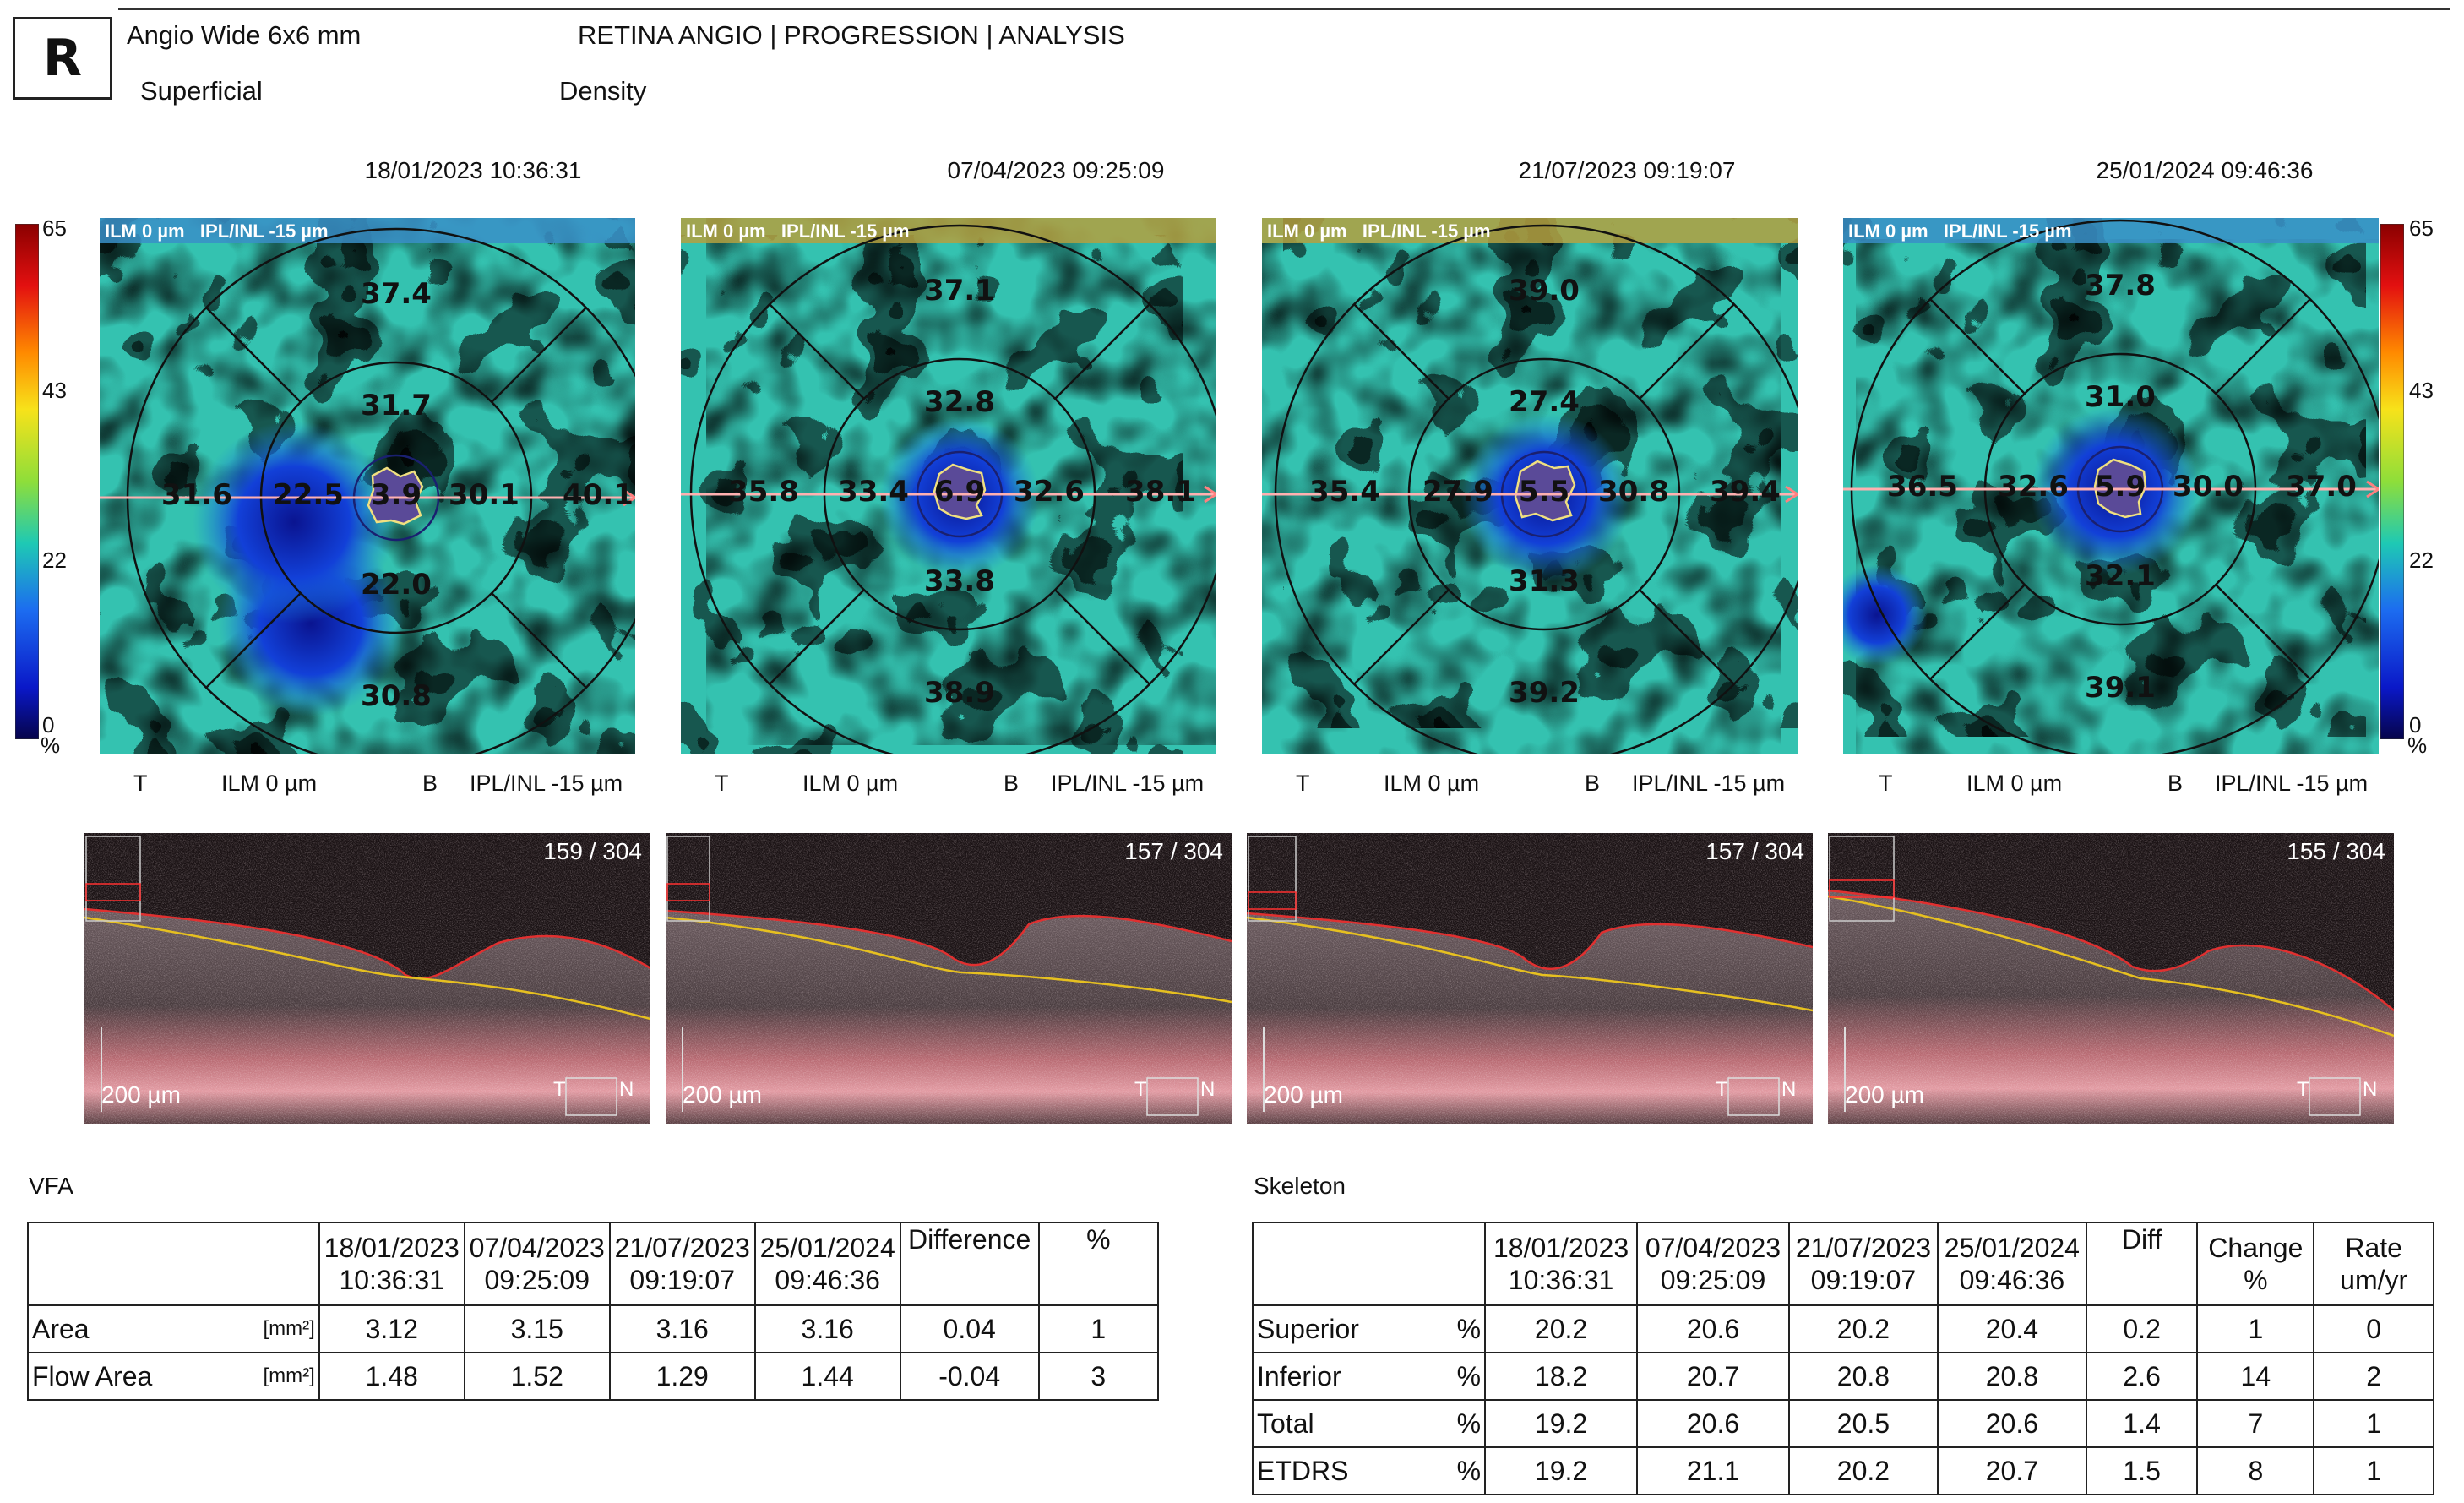 The width and height of the screenshot is (2464, 1503). Describe the element at coordinates (2255, 1470) in the screenshot. I see `skeleton-cell: 8` at that location.